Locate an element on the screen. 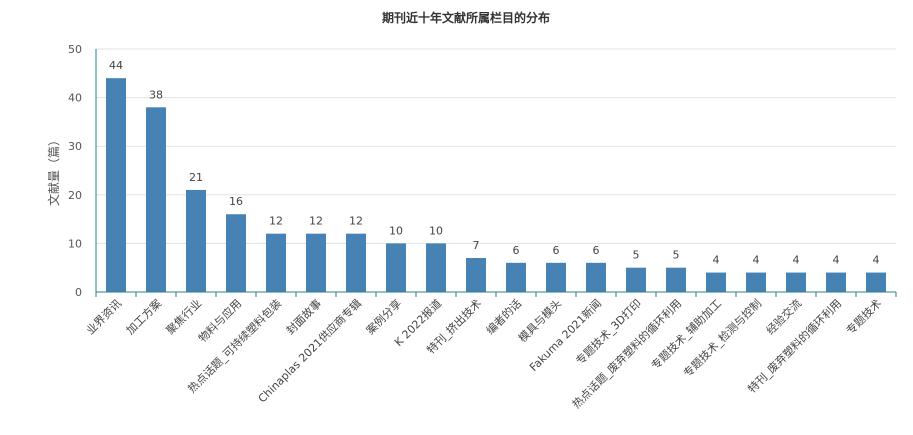 This screenshot has height=435, width=913. x-tick-label: 专题技术_检测与控制 is located at coordinates (722, 338).